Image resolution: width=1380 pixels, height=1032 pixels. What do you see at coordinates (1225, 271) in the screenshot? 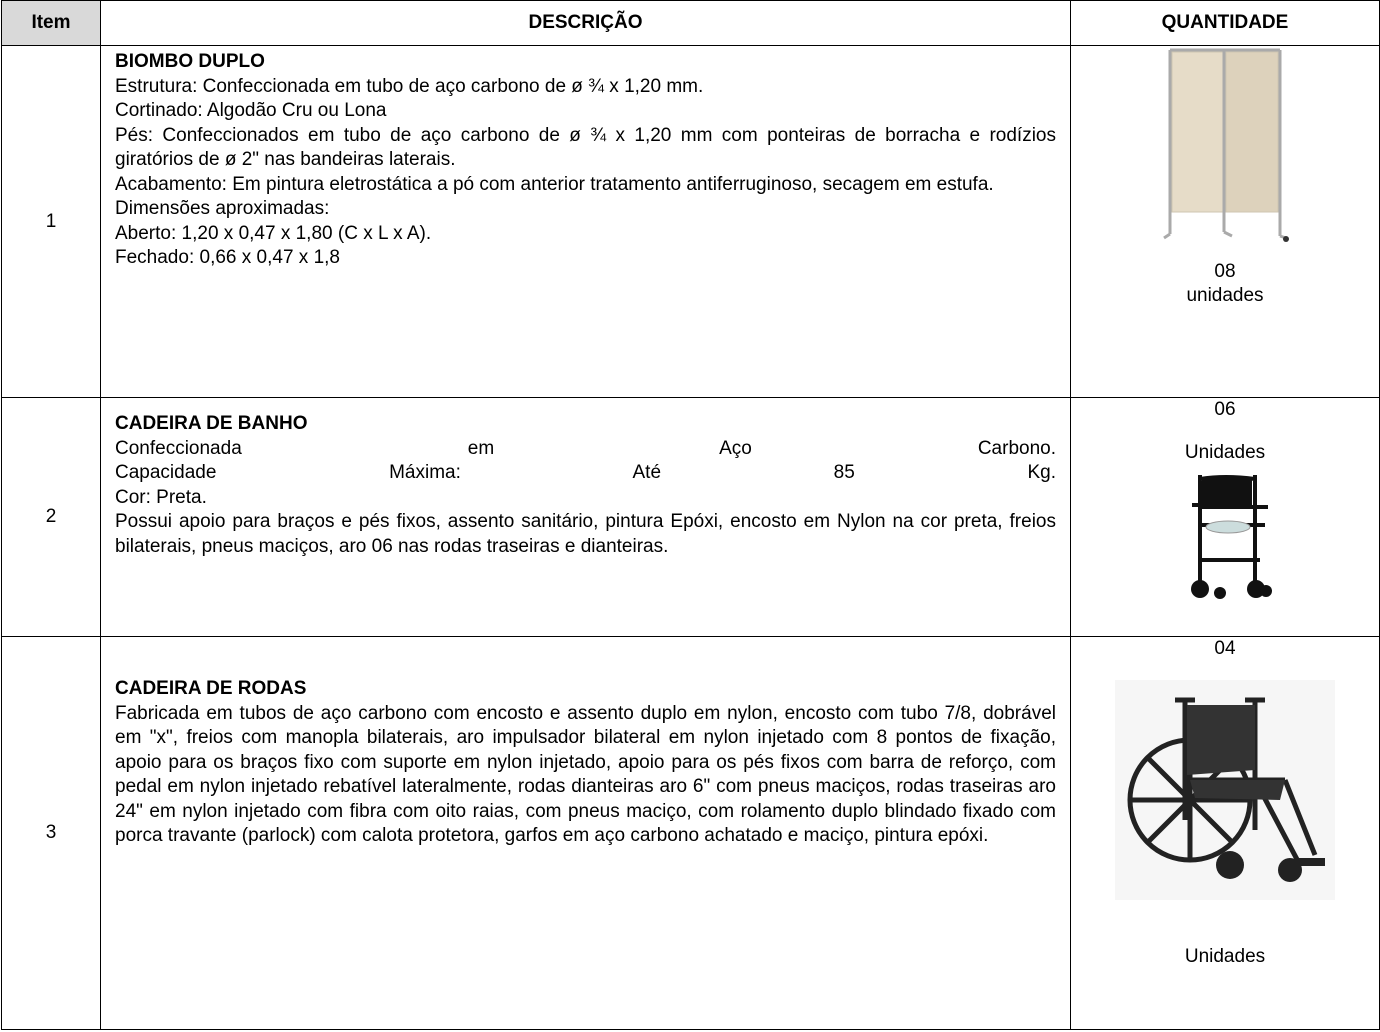
I see `quantity-text: 08` at bounding box center [1225, 271].